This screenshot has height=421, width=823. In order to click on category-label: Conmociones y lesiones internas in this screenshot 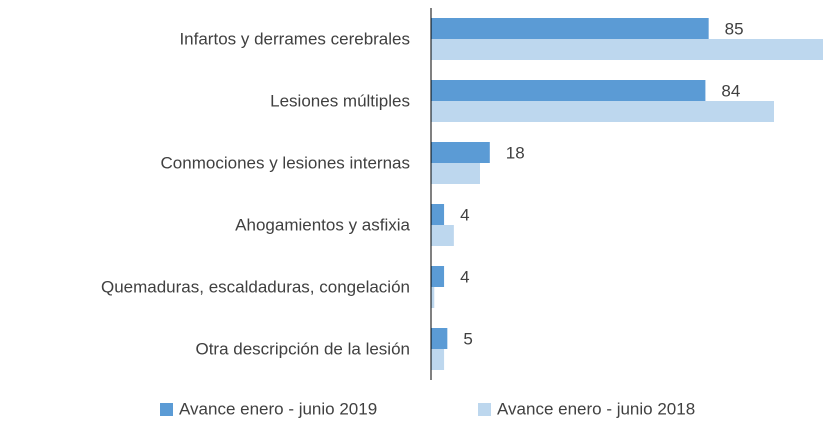, I will do `click(285, 162)`.